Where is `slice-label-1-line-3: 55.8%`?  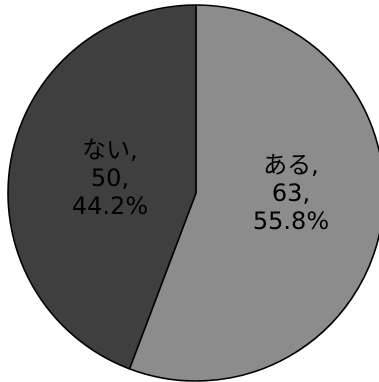 slice-label-1-line-3: 55.8% is located at coordinates (291, 221).